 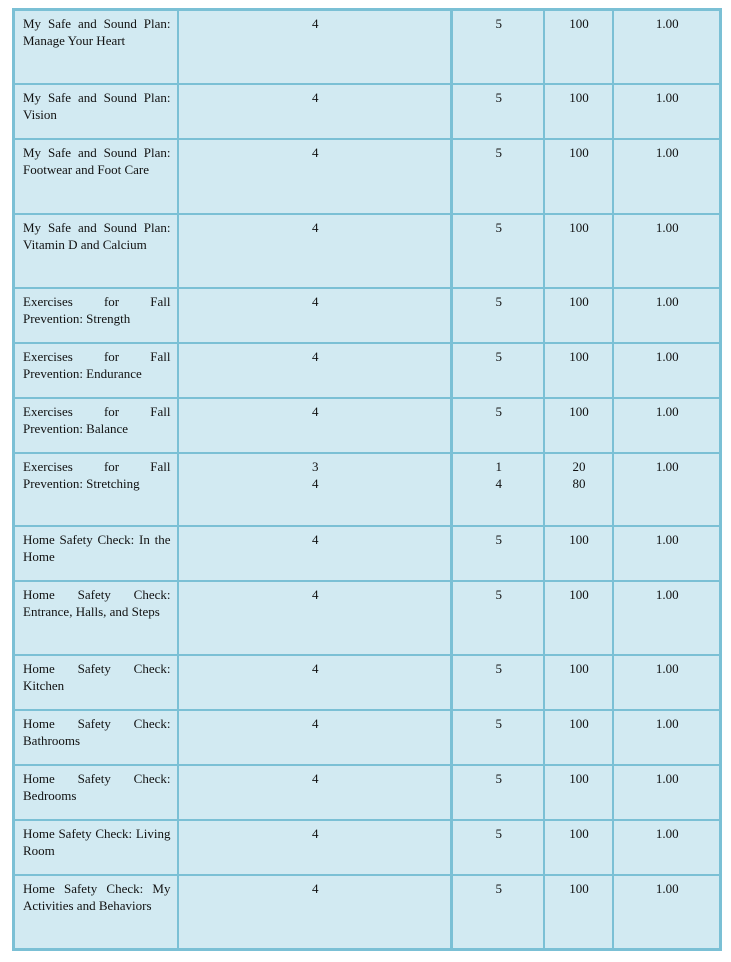 I want to click on table-row: Home Safety Check: Bathrooms 4 5 100 1.00, so click(x=367, y=737).